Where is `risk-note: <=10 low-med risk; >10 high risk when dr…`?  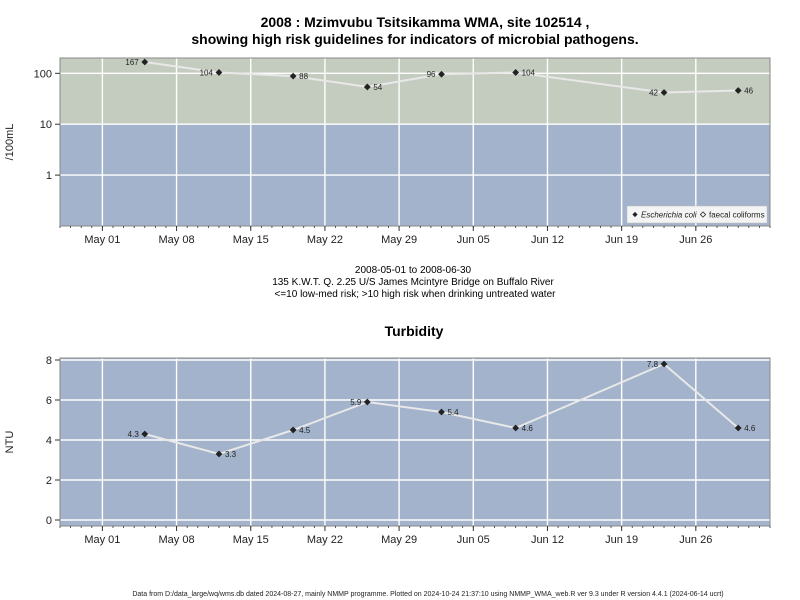 risk-note: <=10 low-med risk; >10 high risk when dr… is located at coordinates (416, 294).